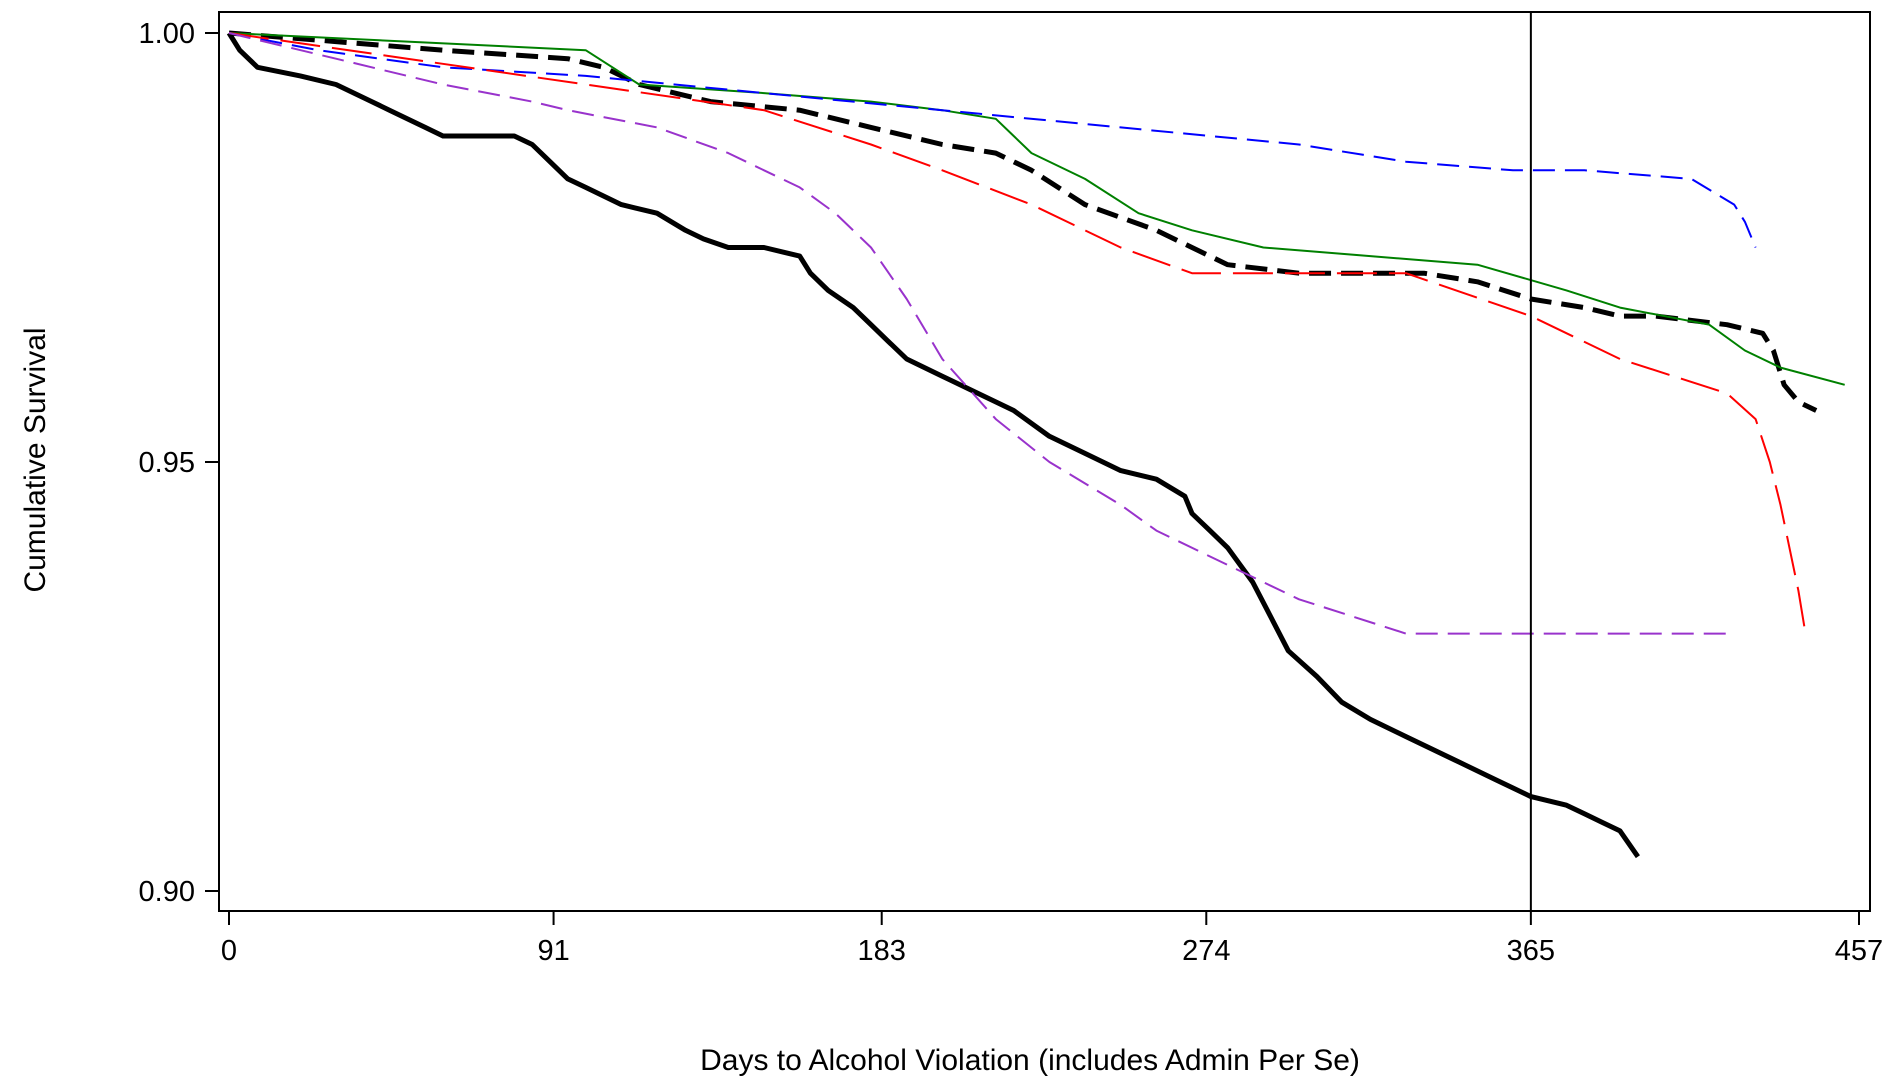 The image size is (1887, 1089). What do you see at coordinates (35, 459) in the screenshot?
I see `y-axis-title: Cumulative Survival` at bounding box center [35, 459].